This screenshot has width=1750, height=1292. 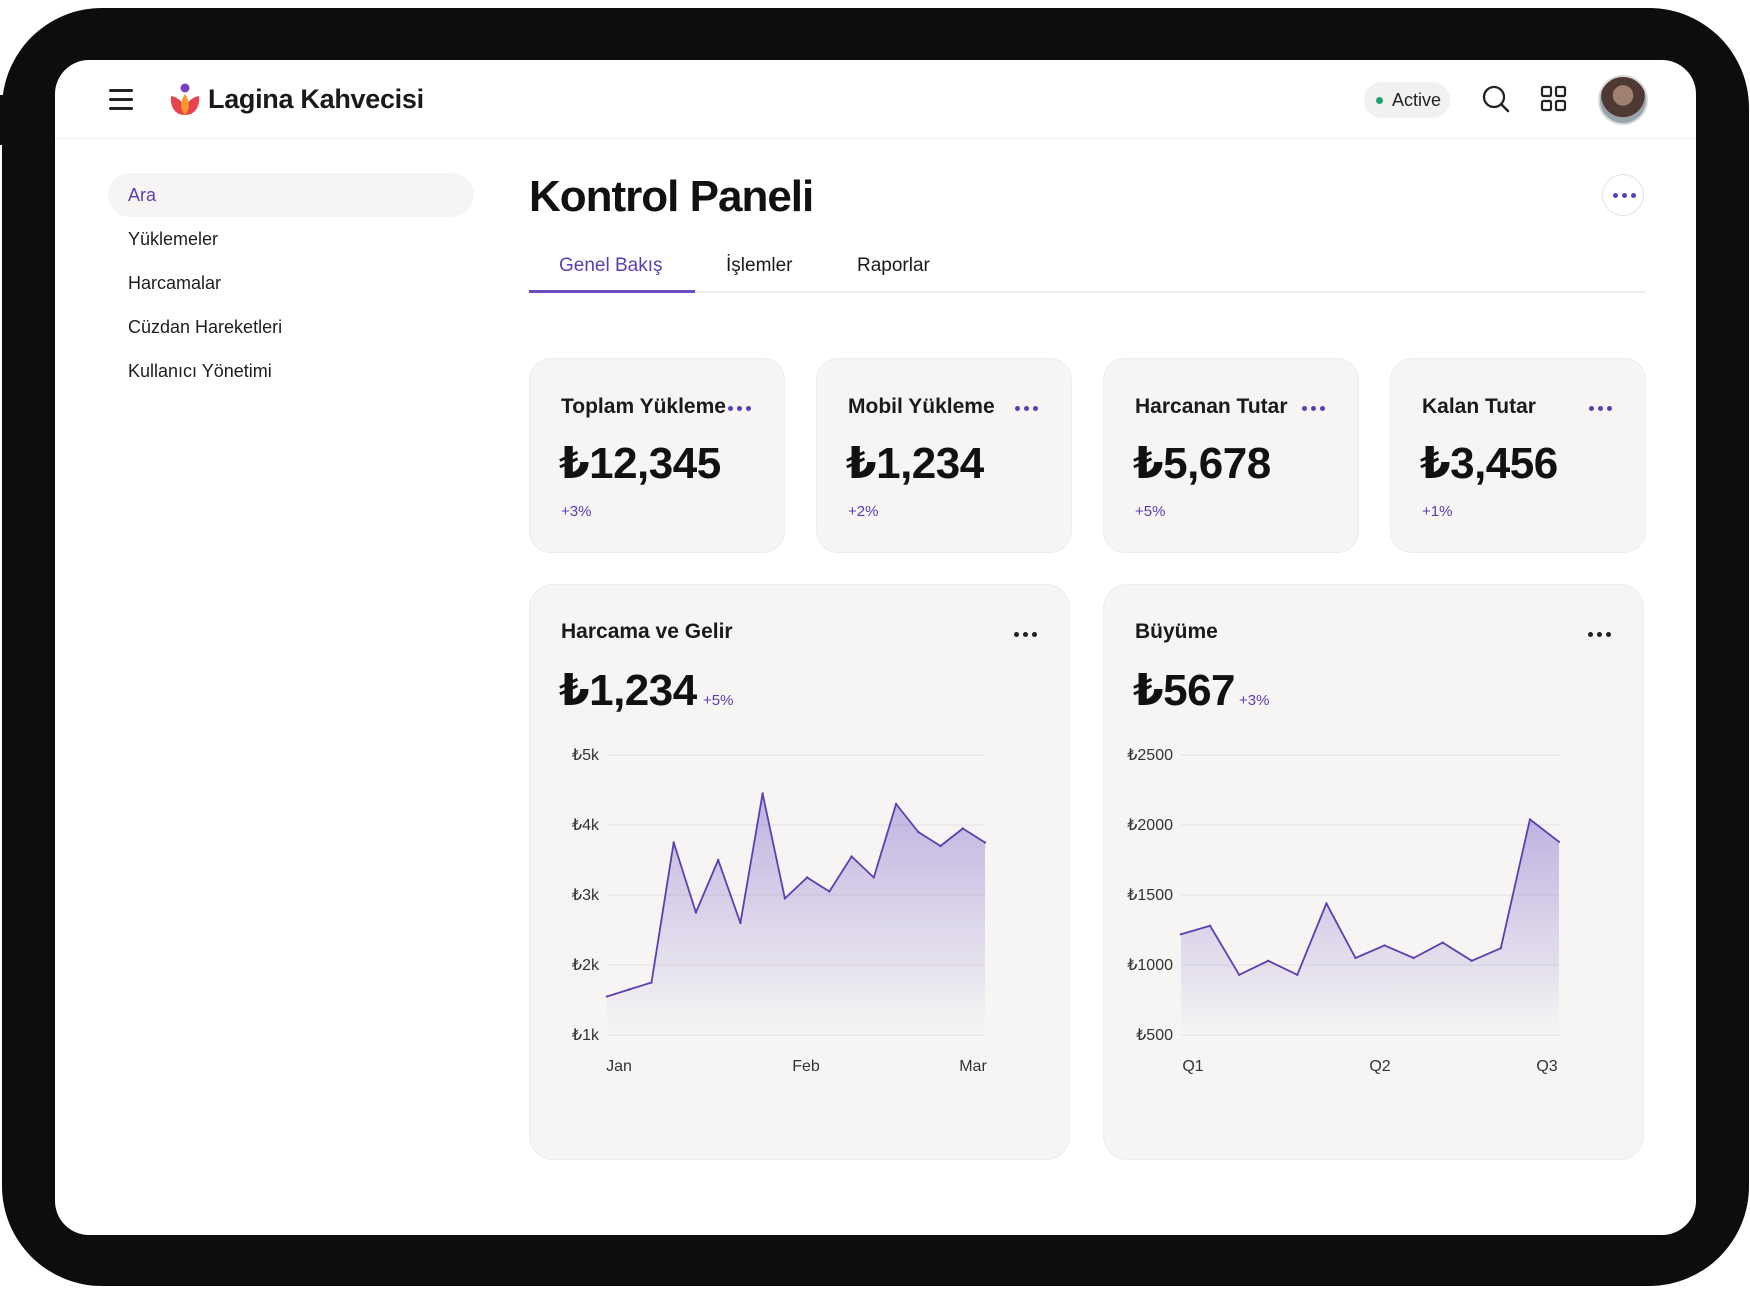 What do you see at coordinates (893, 265) in the screenshot?
I see `tab-raporlar: Raporlar` at bounding box center [893, 265].